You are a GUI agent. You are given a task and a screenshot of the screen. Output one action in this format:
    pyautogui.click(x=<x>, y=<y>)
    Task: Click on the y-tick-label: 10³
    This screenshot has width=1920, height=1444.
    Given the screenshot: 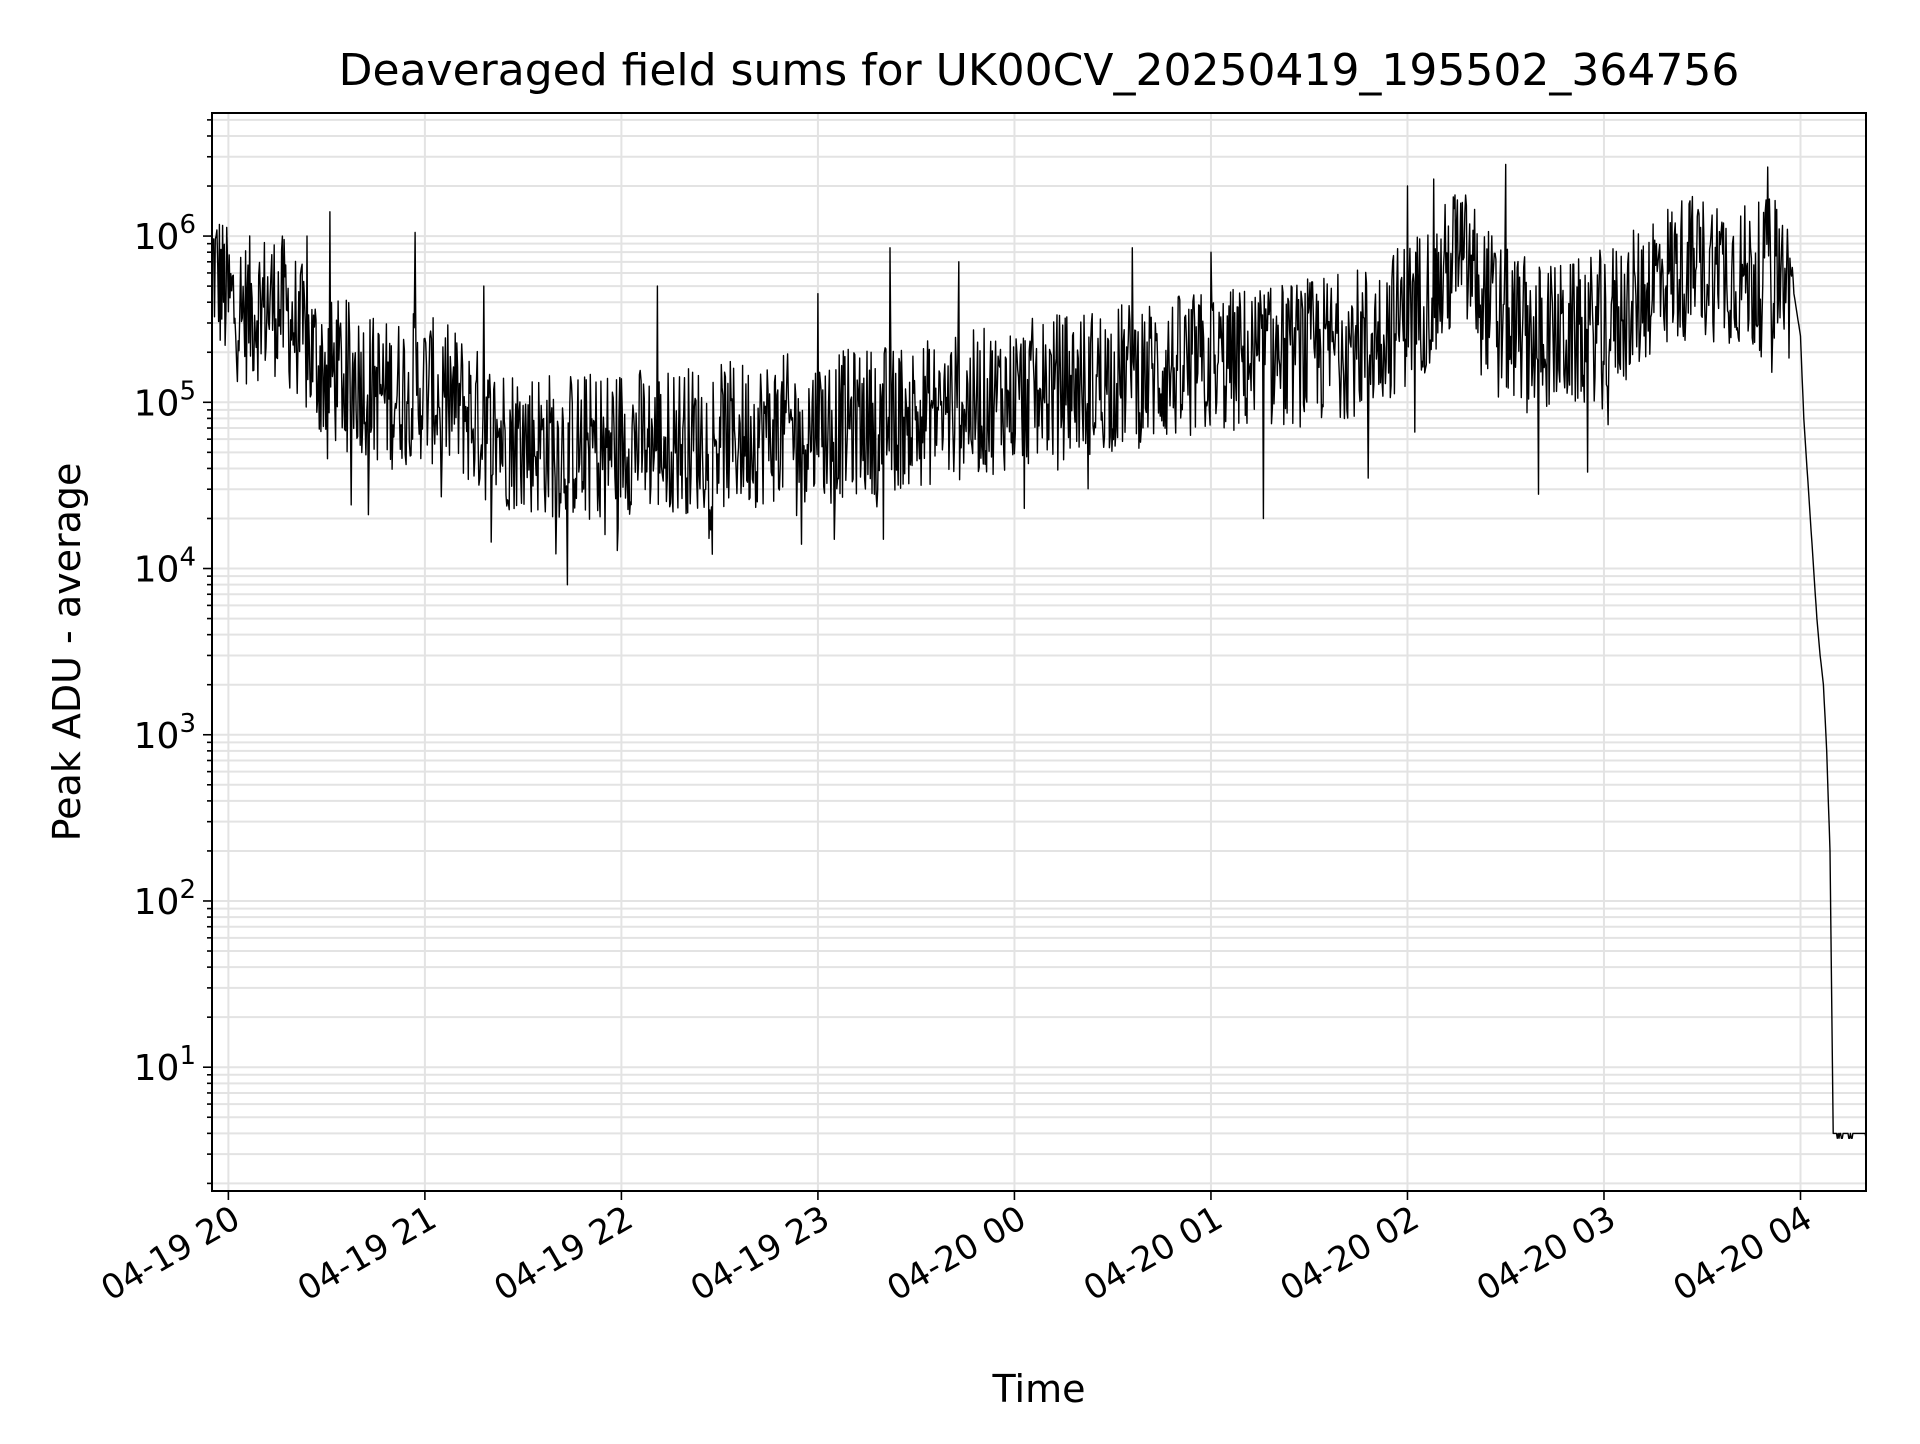 What is the action you would take?
    pyautogui.click(x=165, y=733)
    